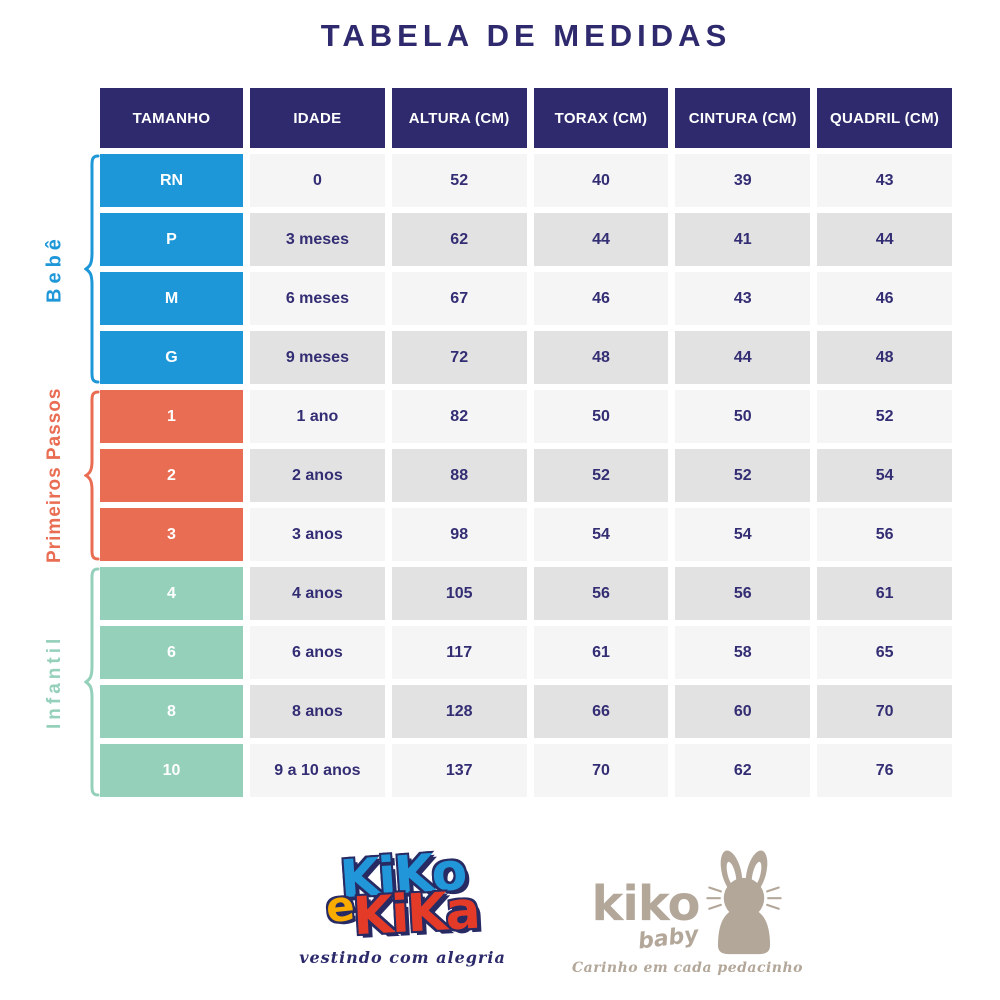 The width and height of the screenshot is (1000, 1000). I want to click on table-cell: 60, so click(743, 711).